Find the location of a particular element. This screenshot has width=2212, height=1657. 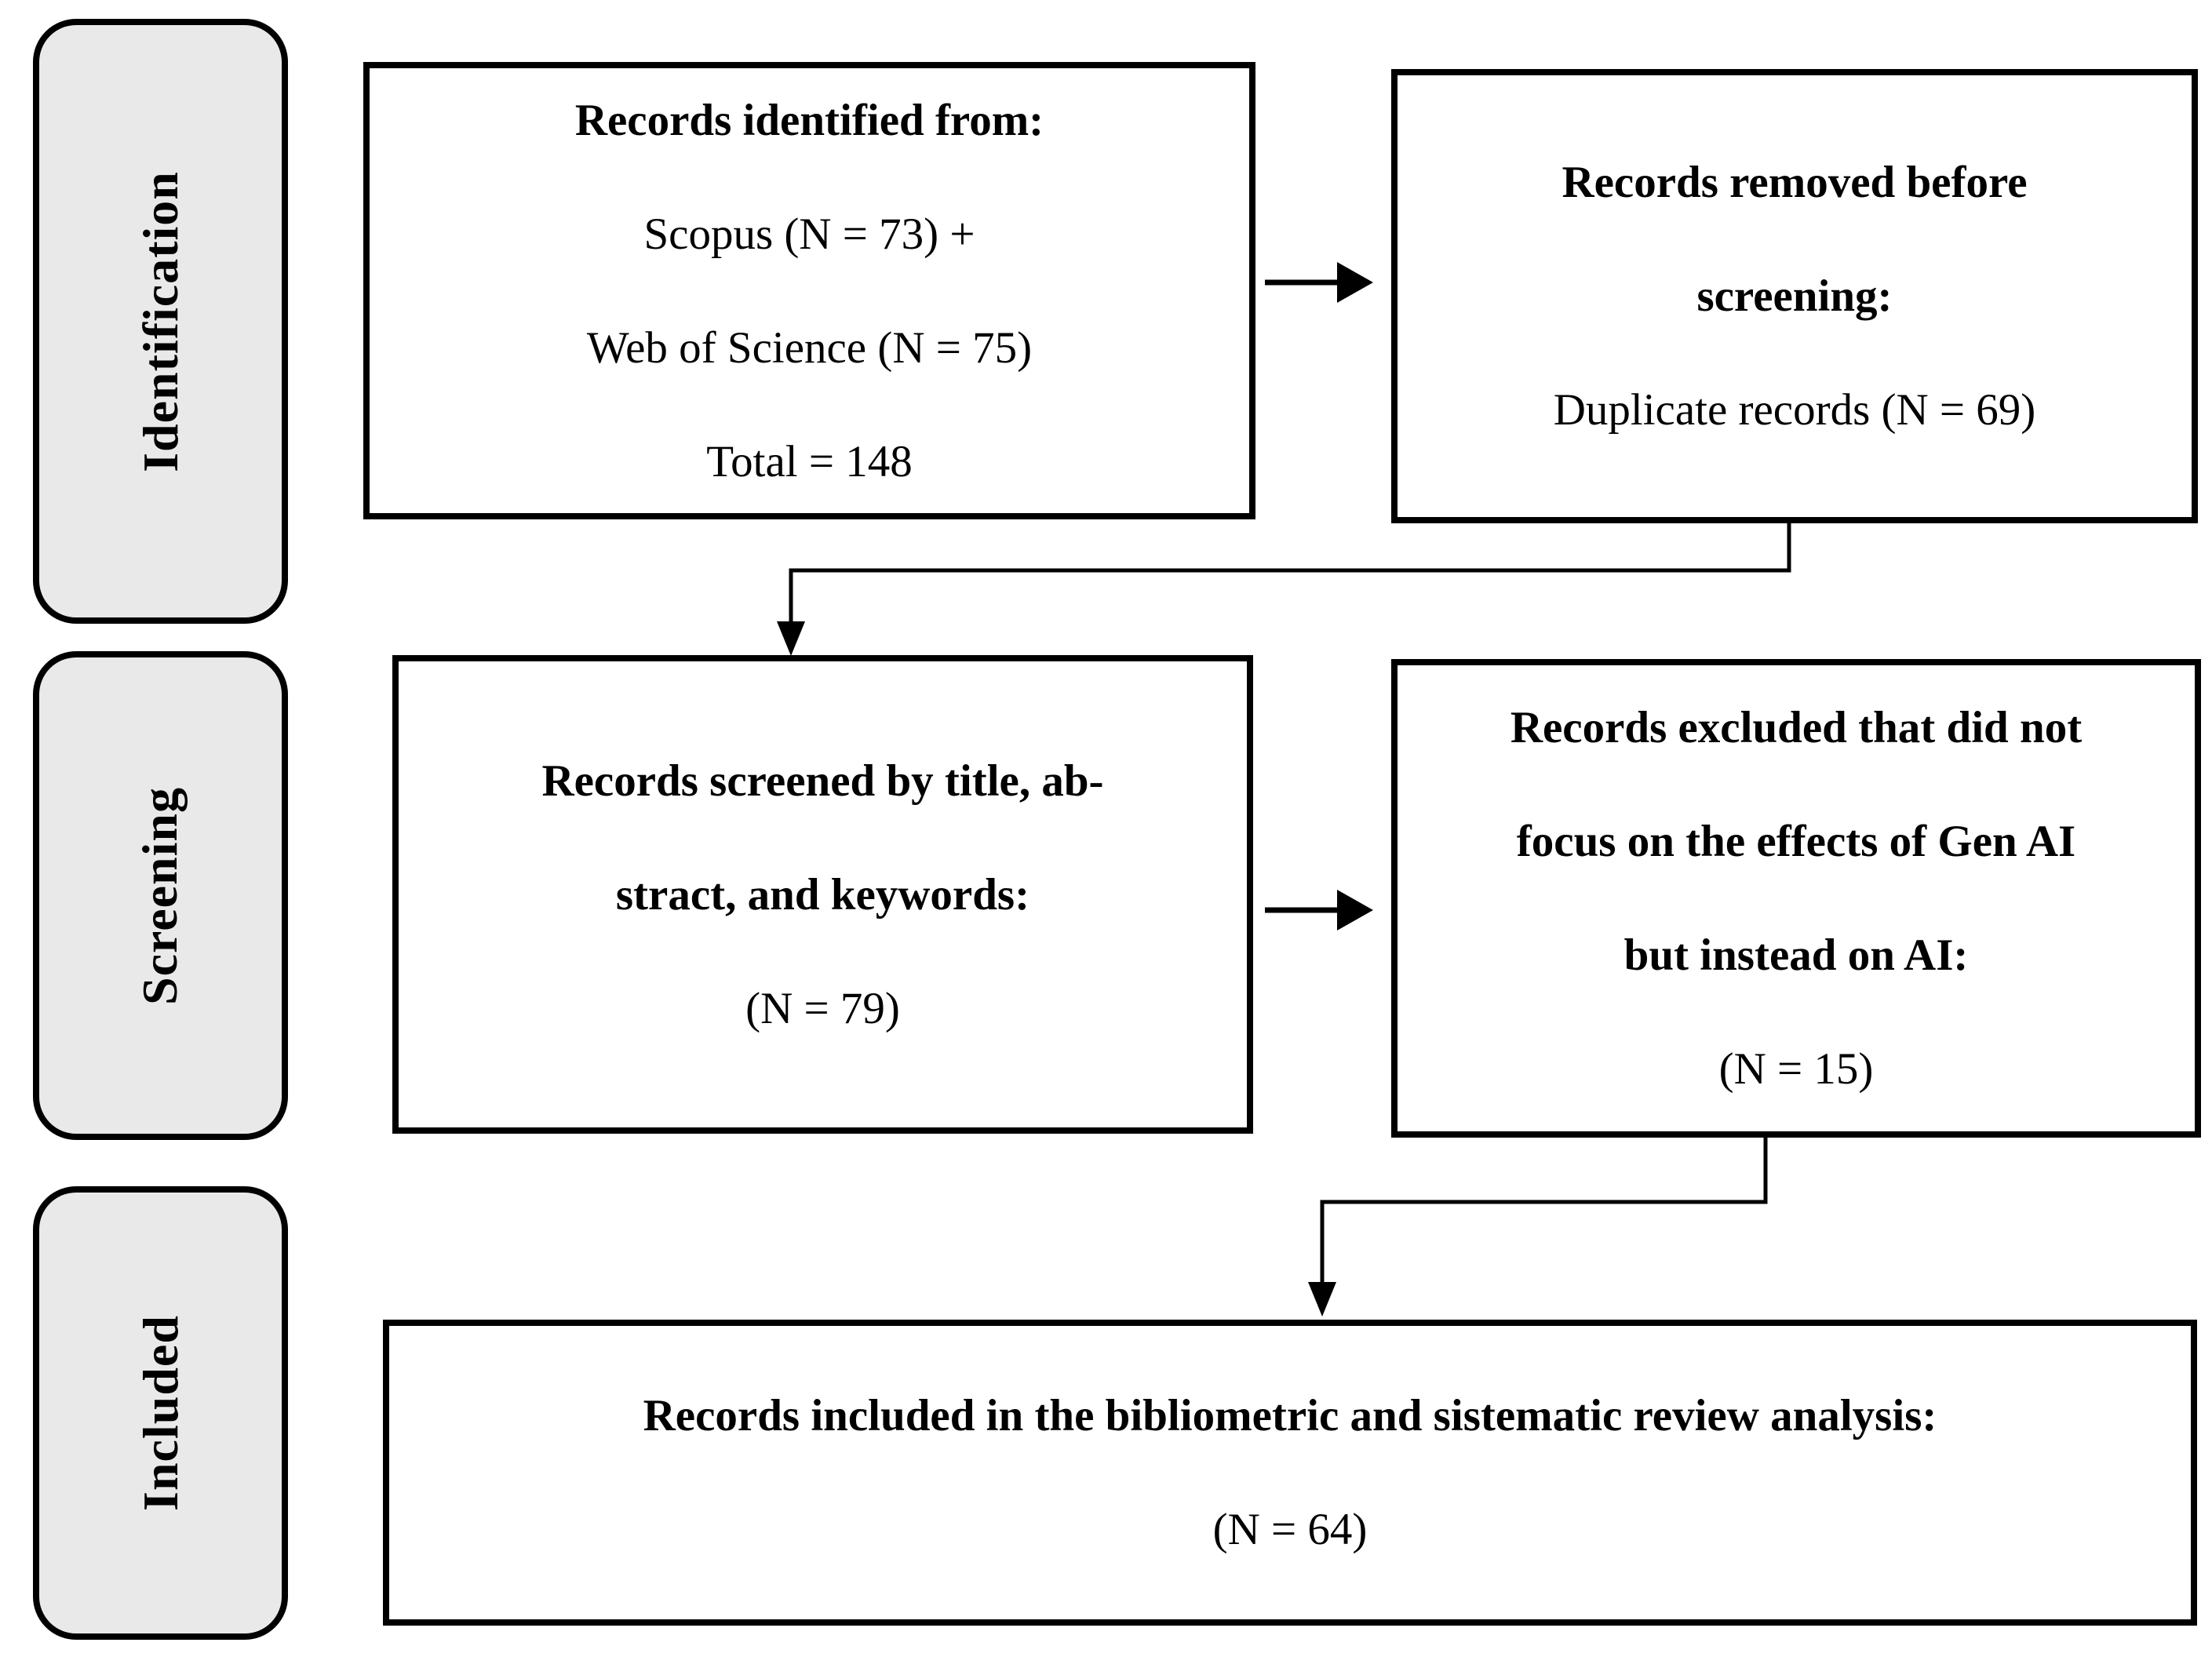

stage-label-screening-text: Screening is located at coordinates (160, 895).